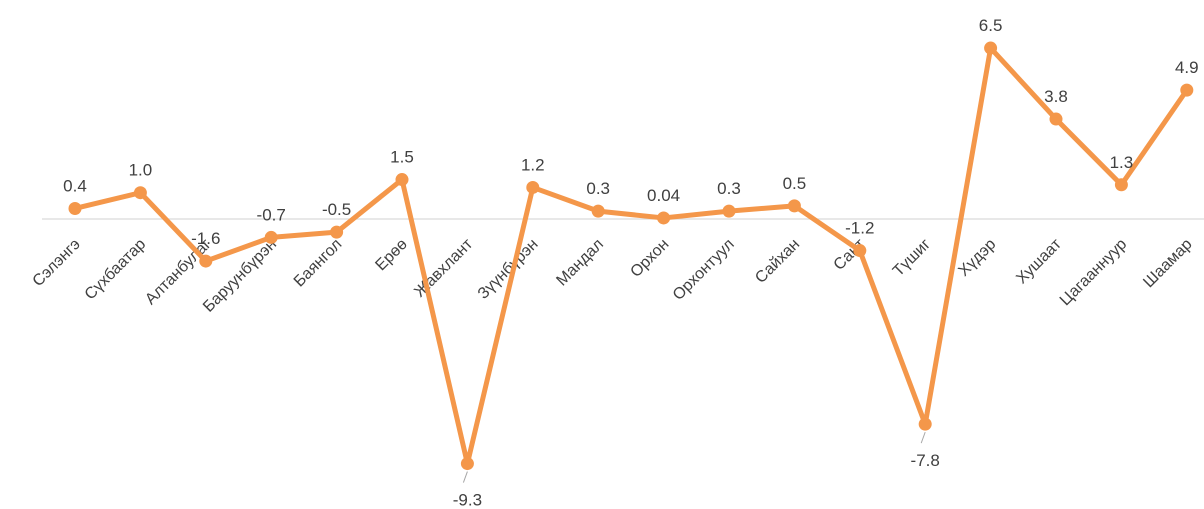  Describe the element at coordinates (141, 170) in the screenshot. I see `data-label: 1.0` at that location.